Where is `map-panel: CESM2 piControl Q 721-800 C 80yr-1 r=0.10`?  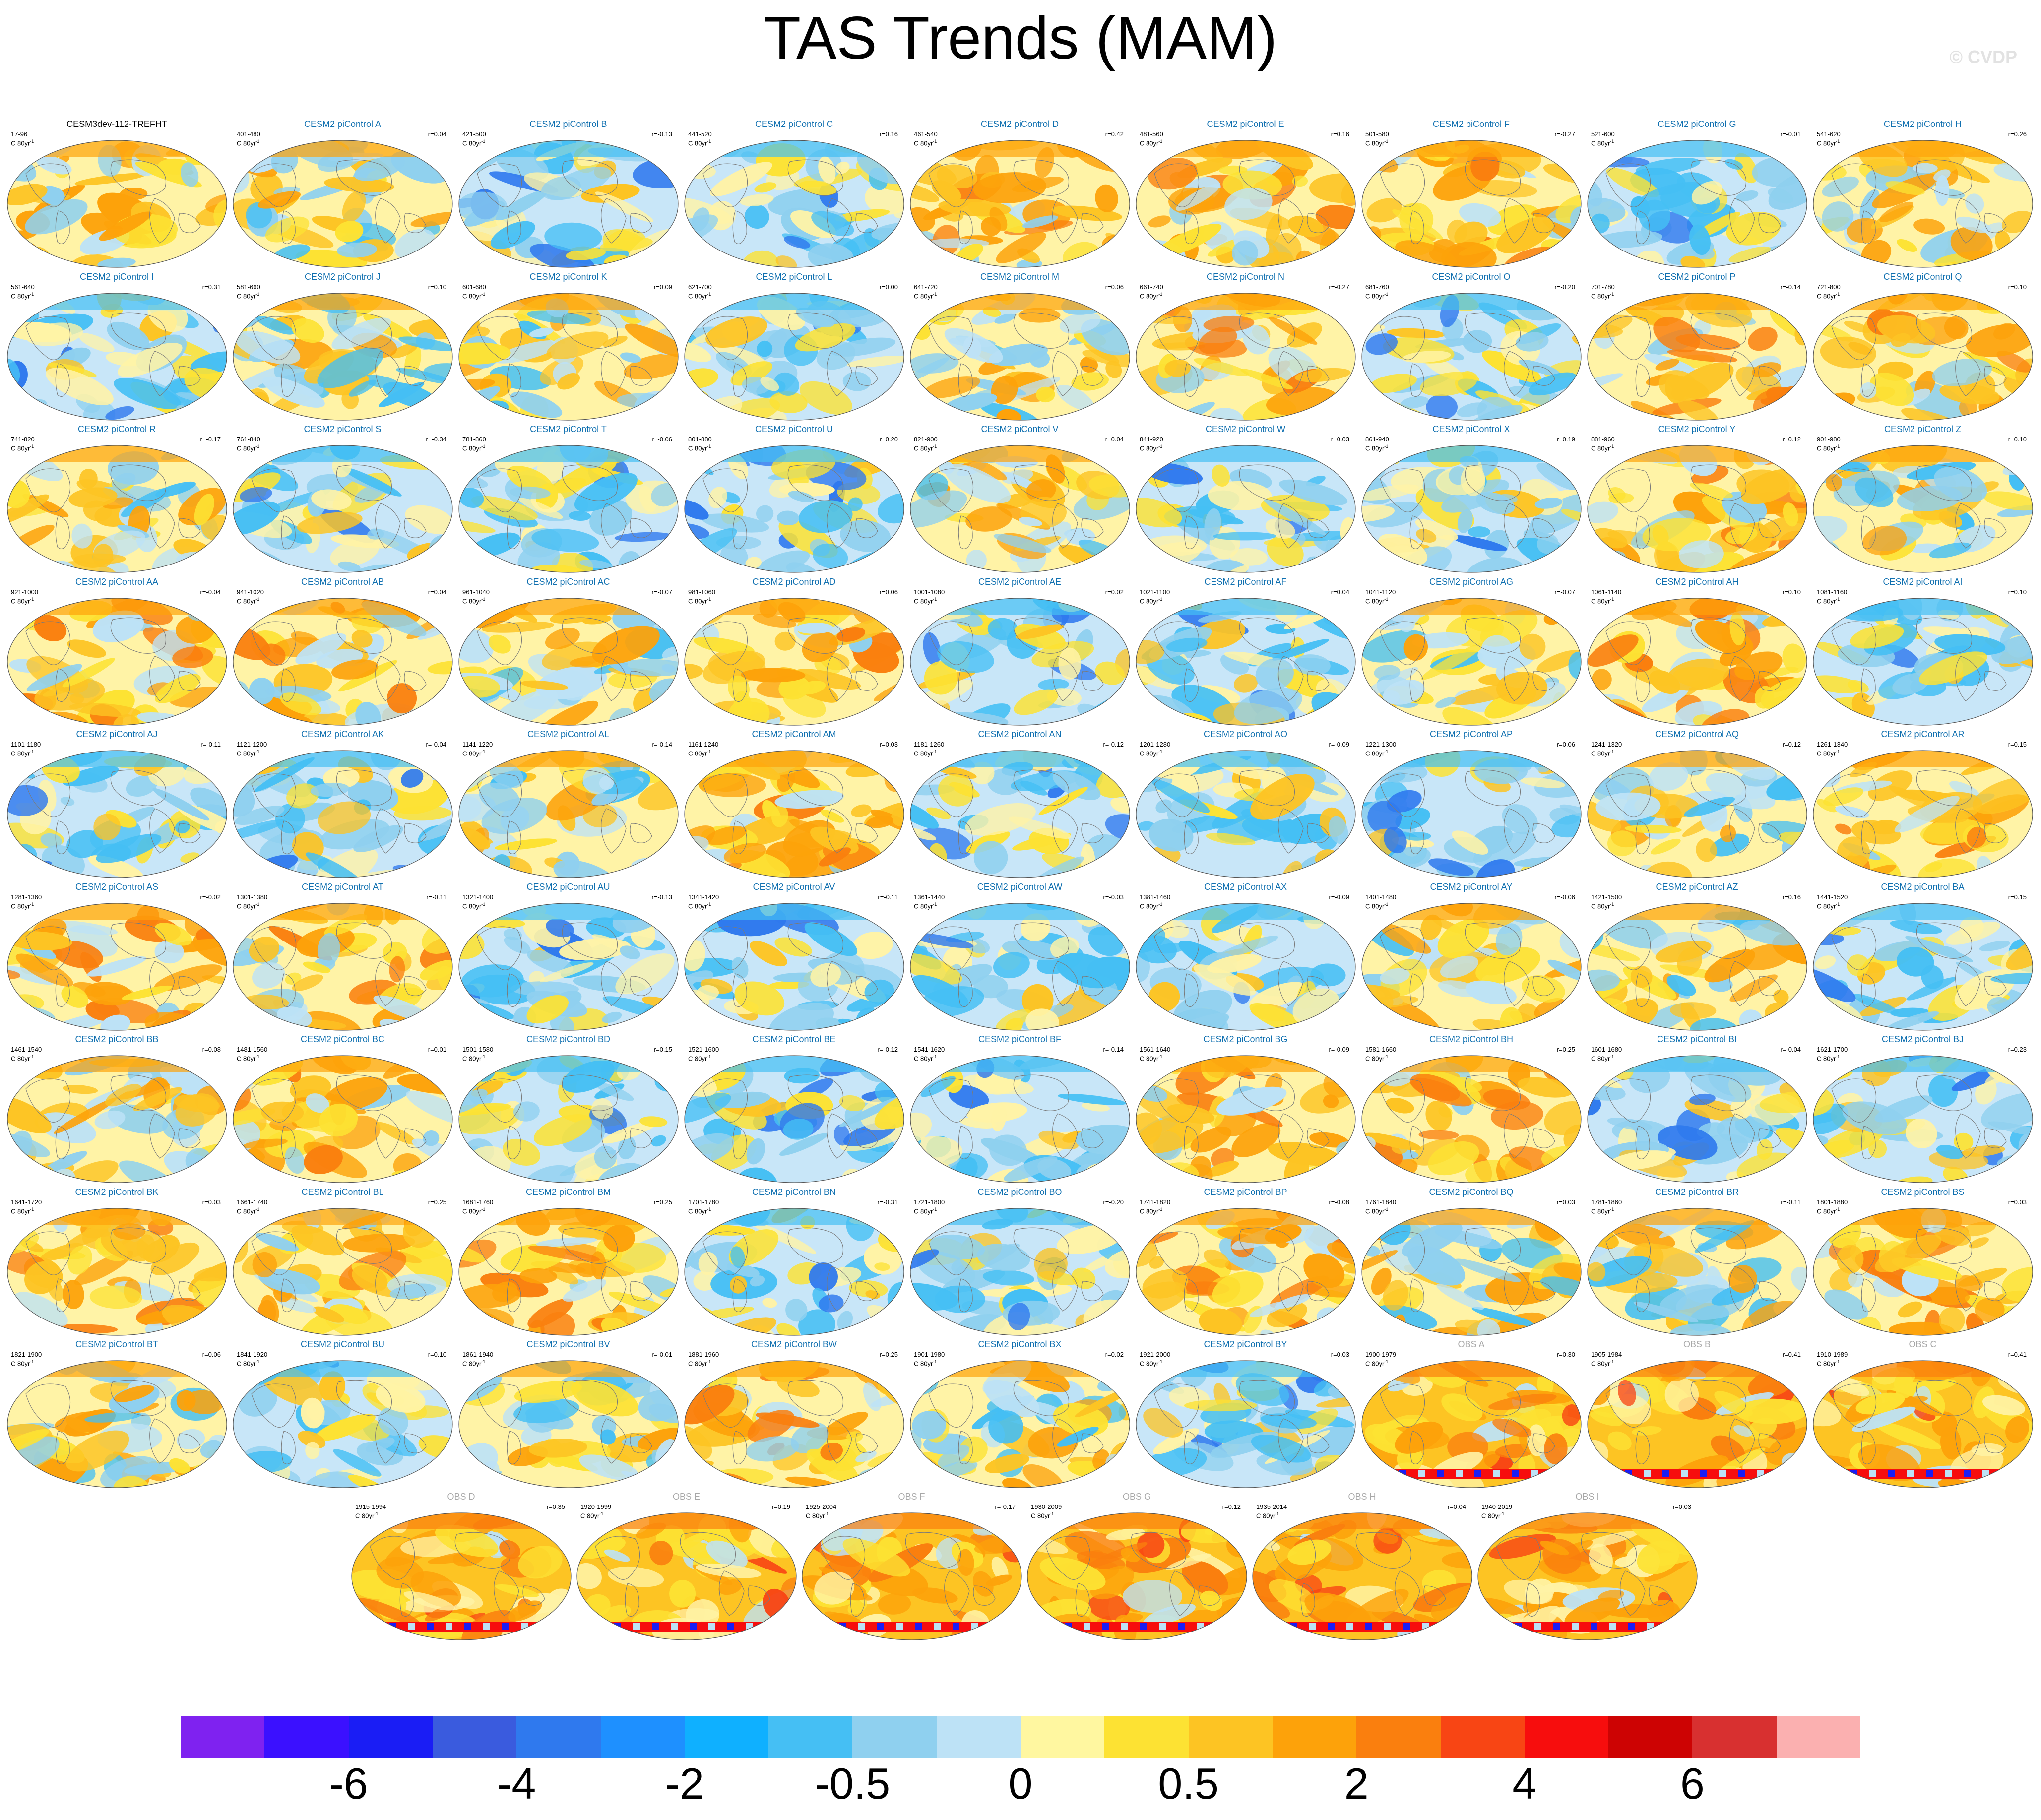 map-panel: CESM2 piControl Q 721-800 C 80yr-1 r=0.10 is located at coordinates (1923, 348).